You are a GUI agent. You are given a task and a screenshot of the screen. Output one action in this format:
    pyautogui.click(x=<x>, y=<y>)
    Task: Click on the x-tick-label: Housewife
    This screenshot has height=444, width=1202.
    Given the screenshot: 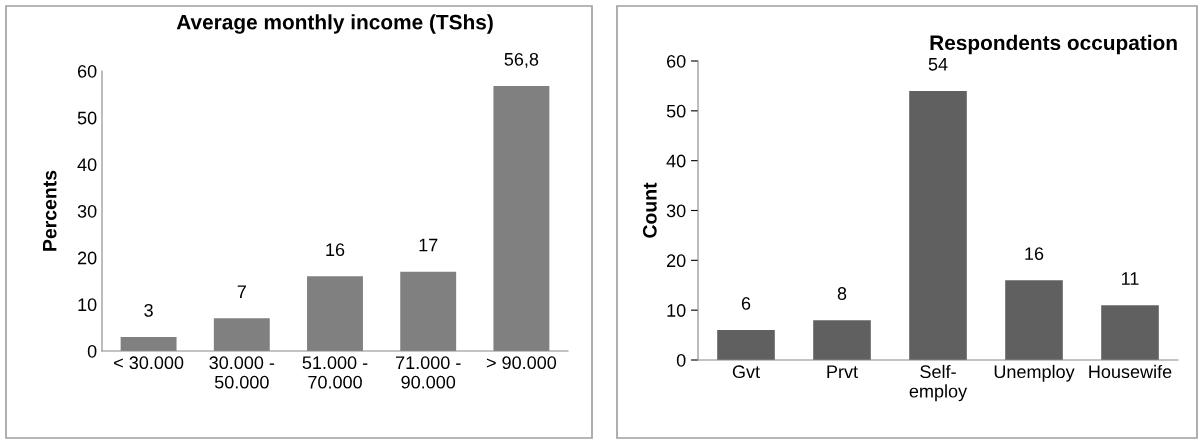 What is the action you would take?
    pyautogui.click(x=1130, y=371)
    